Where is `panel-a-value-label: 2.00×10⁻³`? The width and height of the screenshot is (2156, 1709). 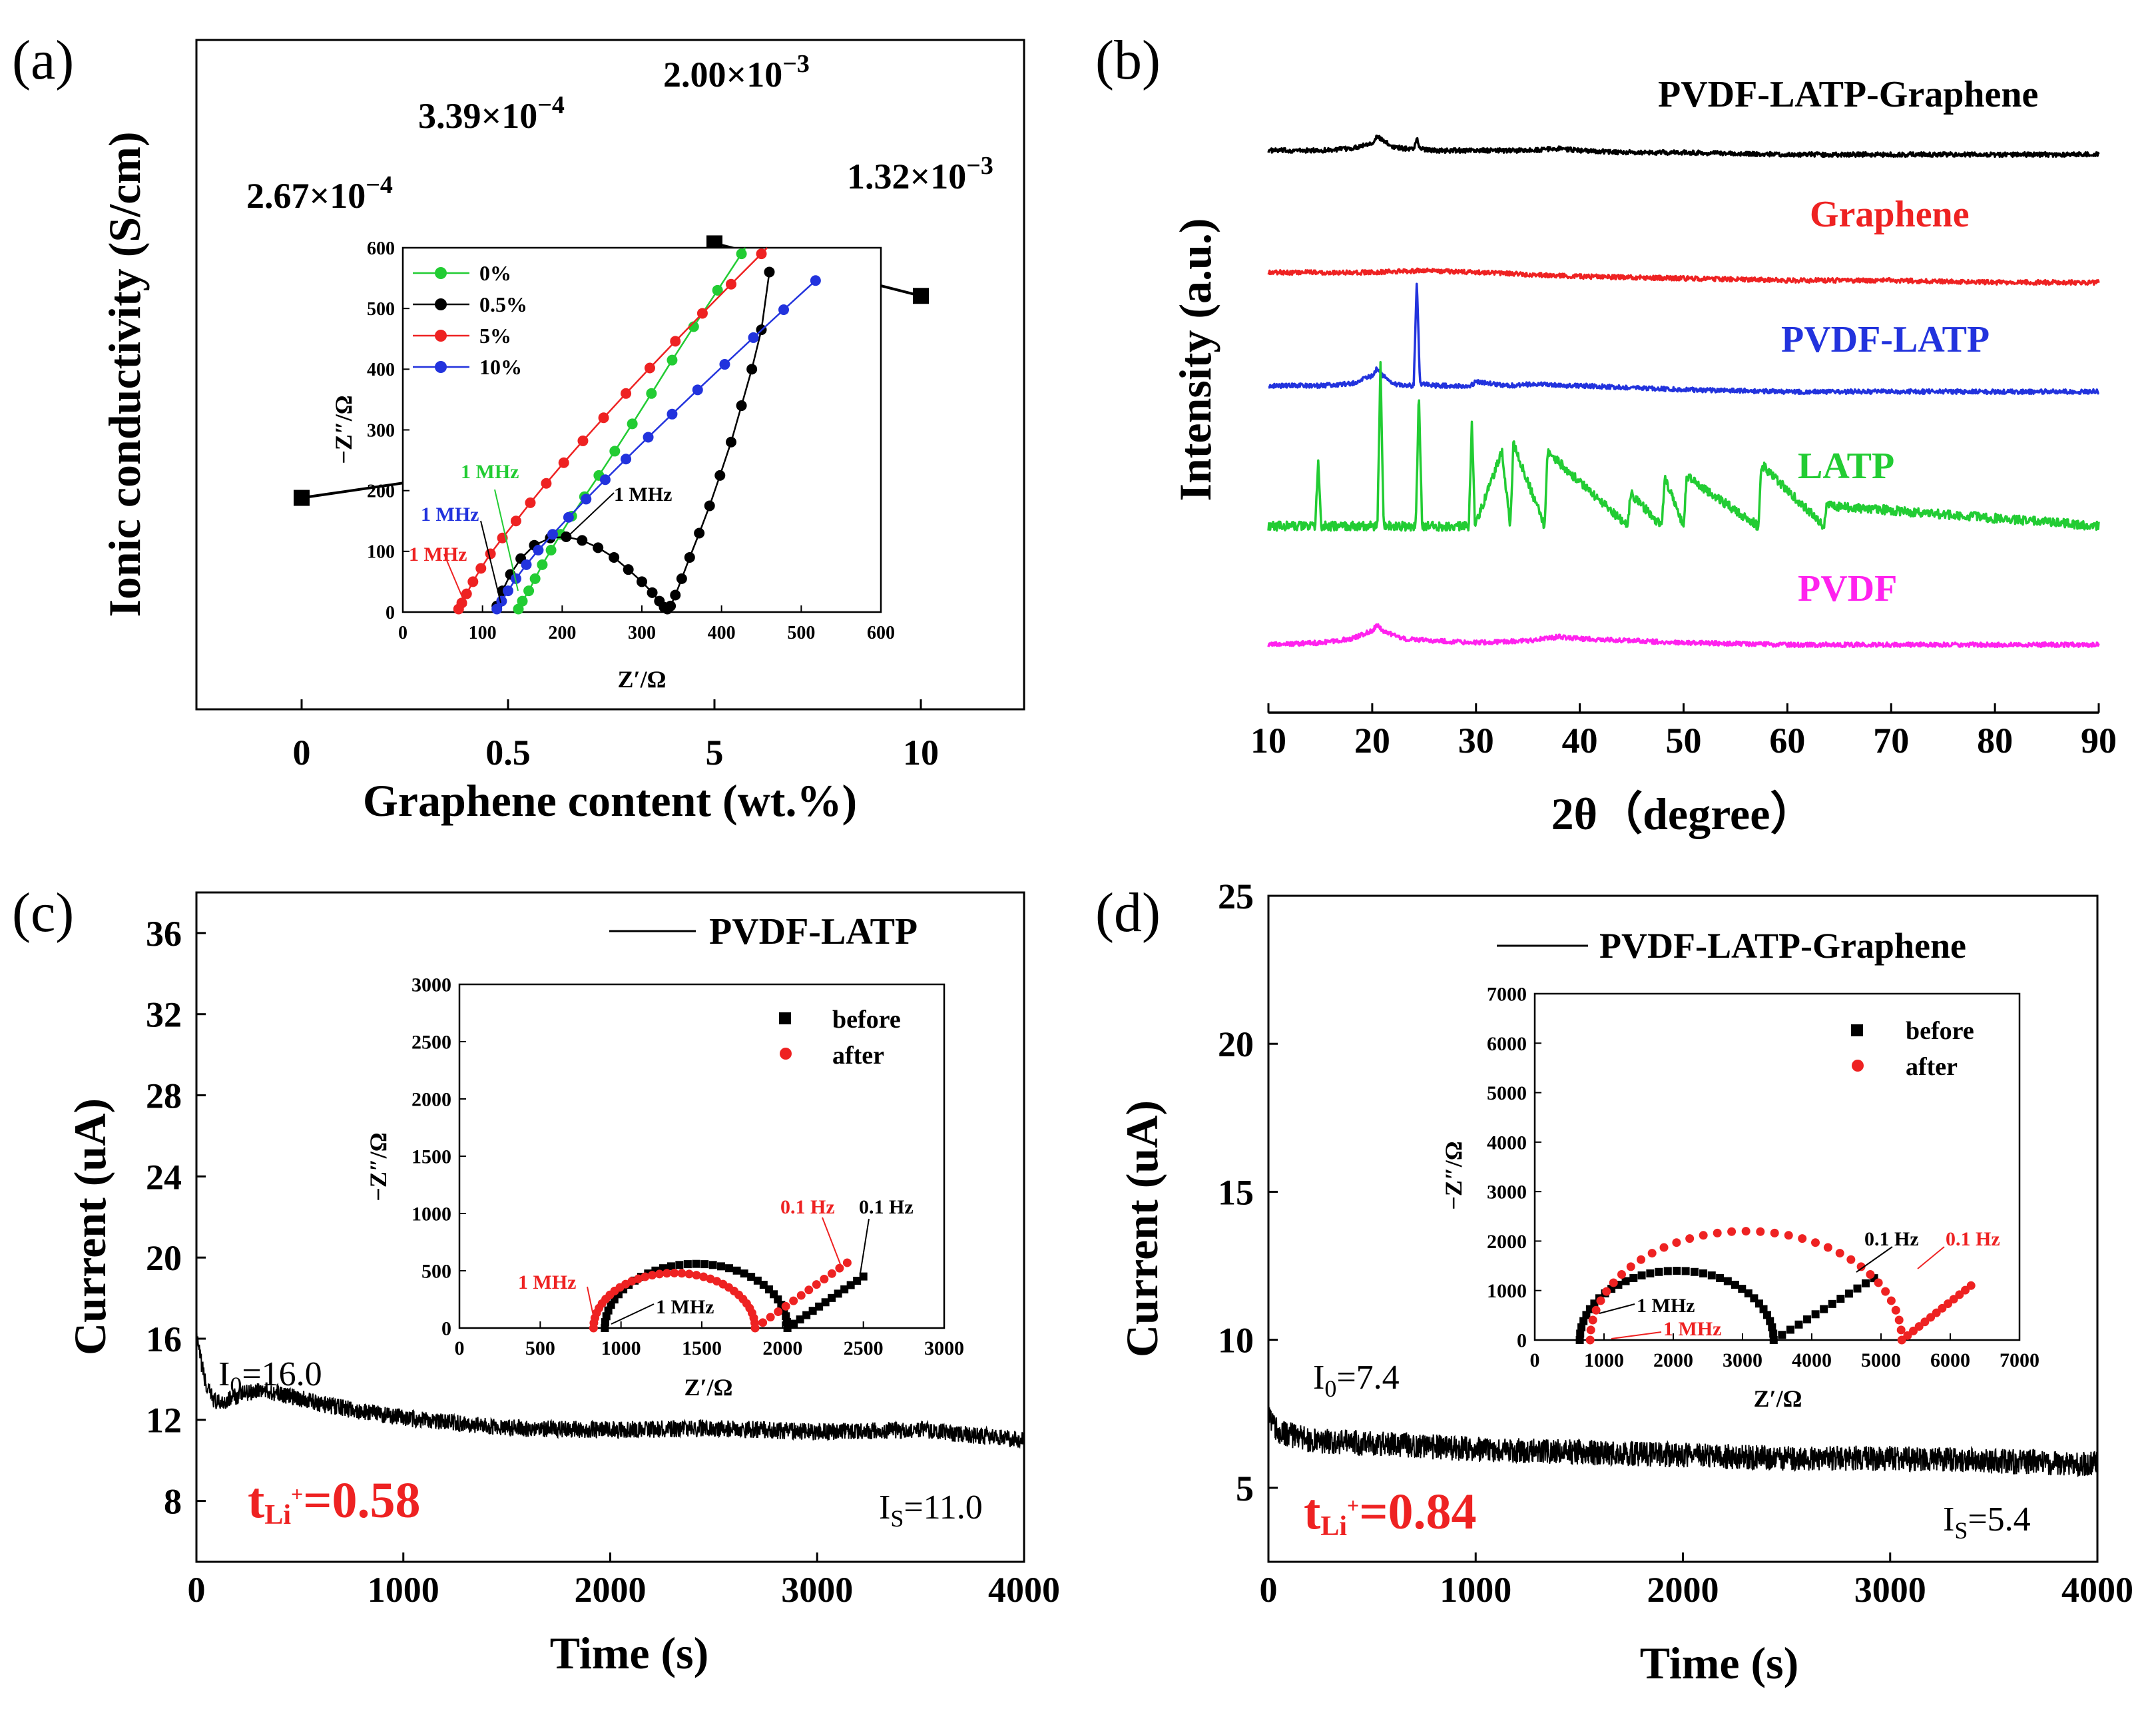 panel-a-value-label: 2.00×10⁻³ is located at coordinates (736, 72).